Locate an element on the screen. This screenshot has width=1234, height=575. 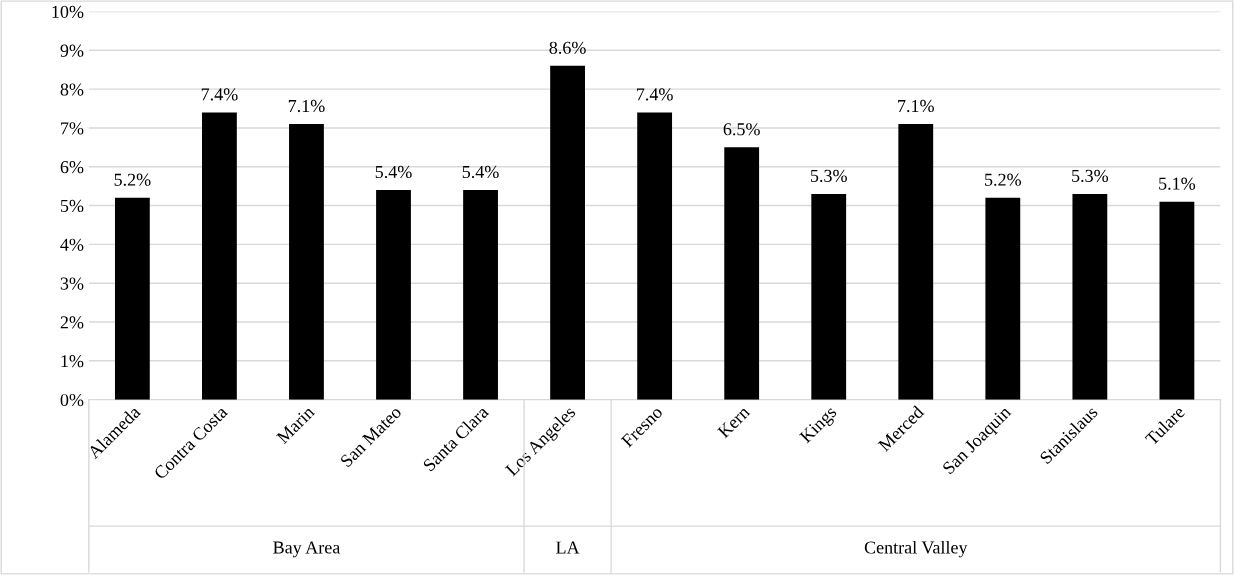
y-tick-label: 0% is located at coordinates (72, 400).